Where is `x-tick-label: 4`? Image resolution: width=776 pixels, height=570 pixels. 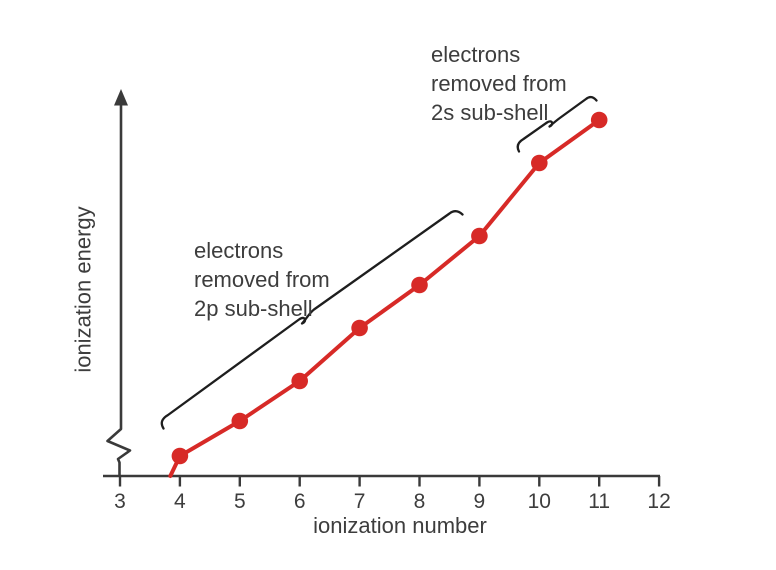
x-tick-label: 4 is located at coordinates (180, 501).